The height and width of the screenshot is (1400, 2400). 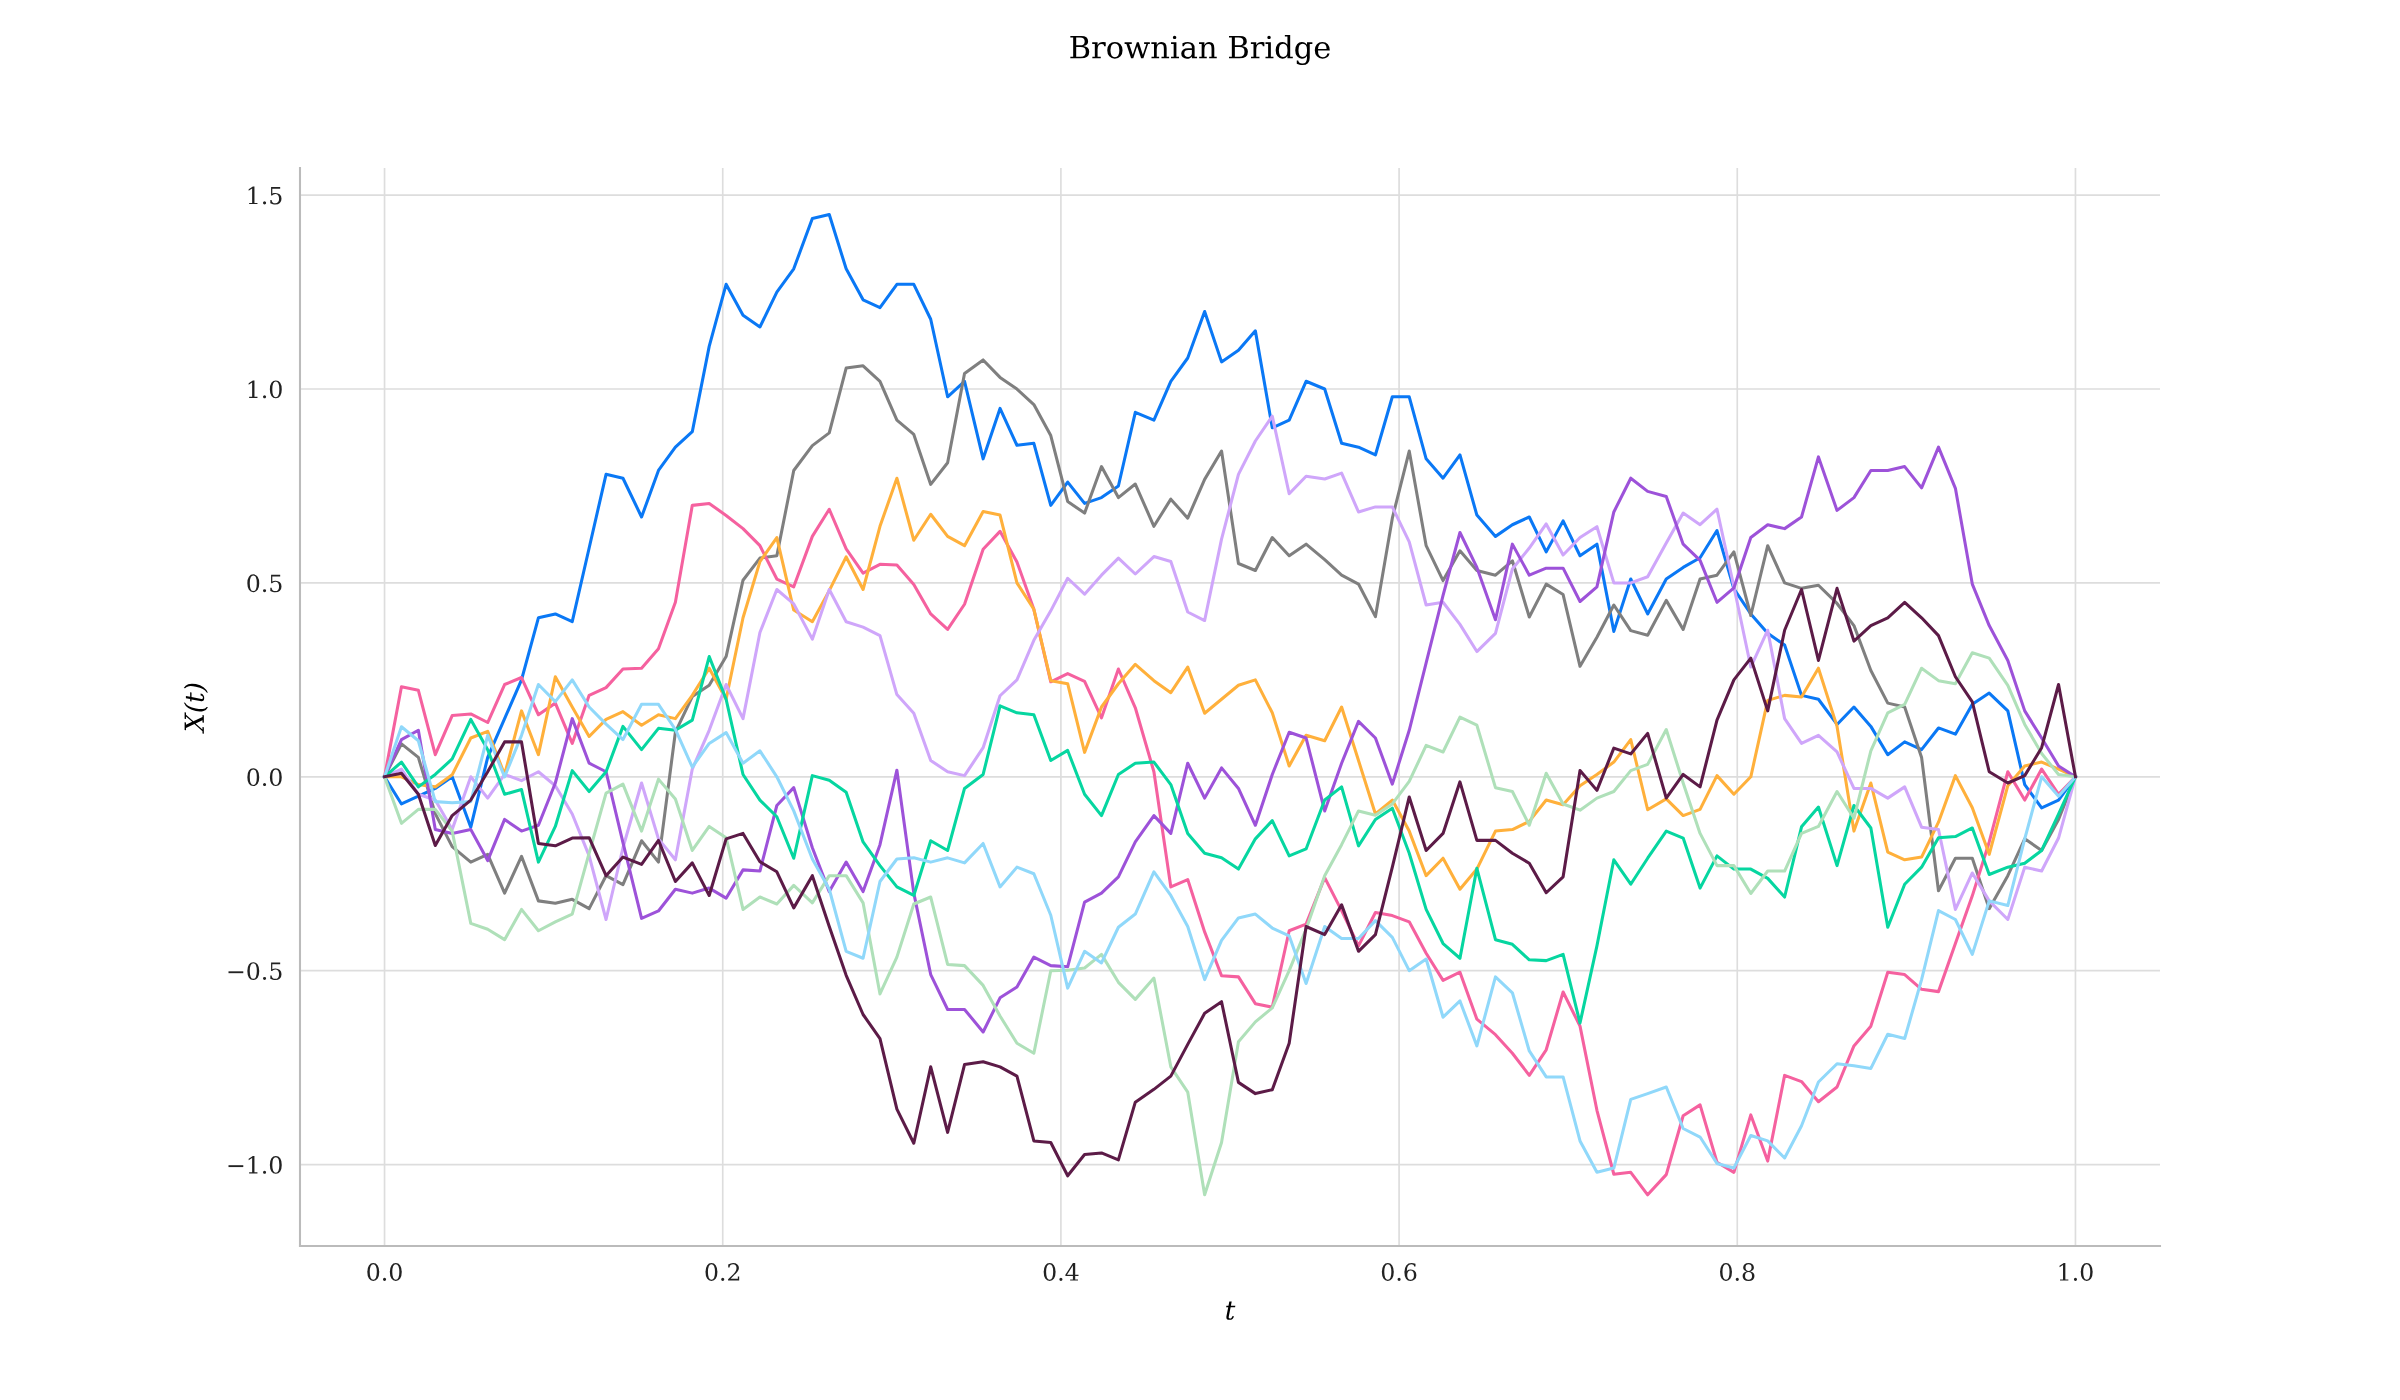 I want to click on x-tick-label: 0.4, so click(x=1061, y=1272).